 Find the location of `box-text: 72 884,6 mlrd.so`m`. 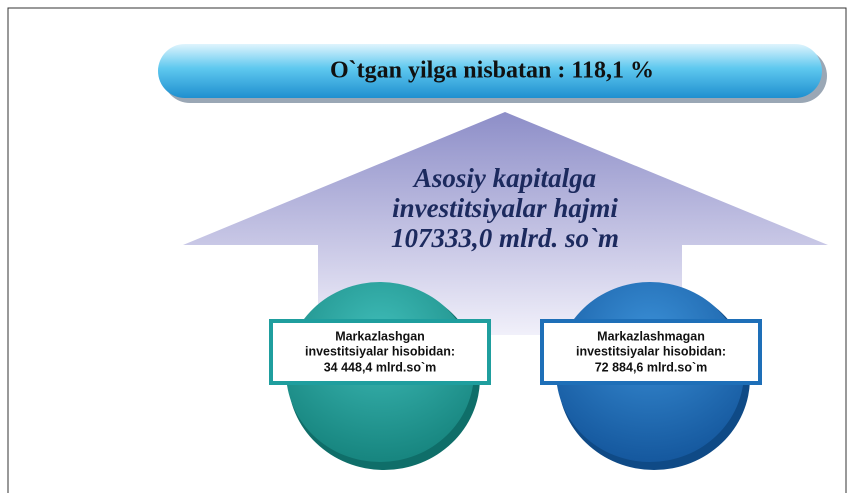

box-text: 72 884,6 mlrd.so`m is located at coordinates (651, 367).